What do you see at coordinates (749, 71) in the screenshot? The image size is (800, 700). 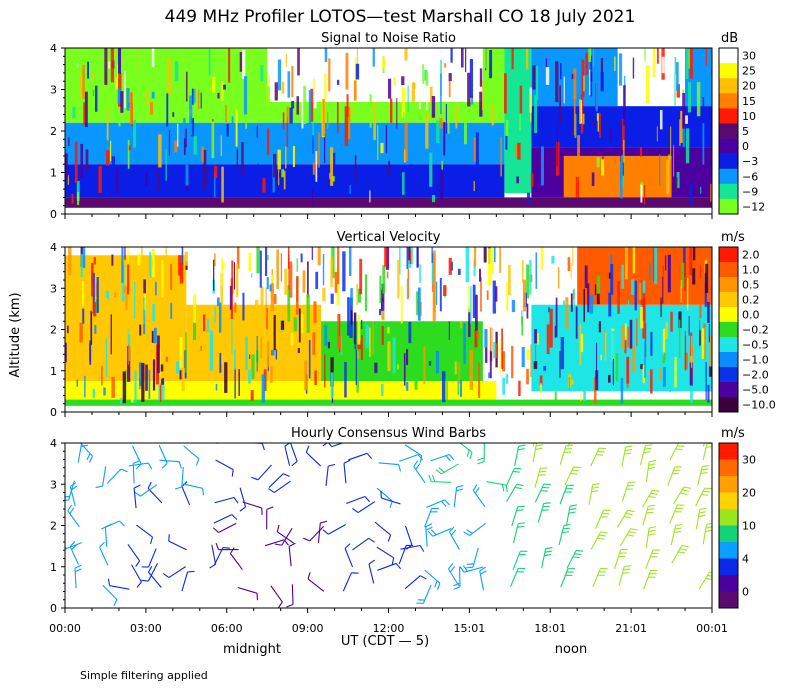 I see `colorbar-label: 25` at bounding box center [749, 71].